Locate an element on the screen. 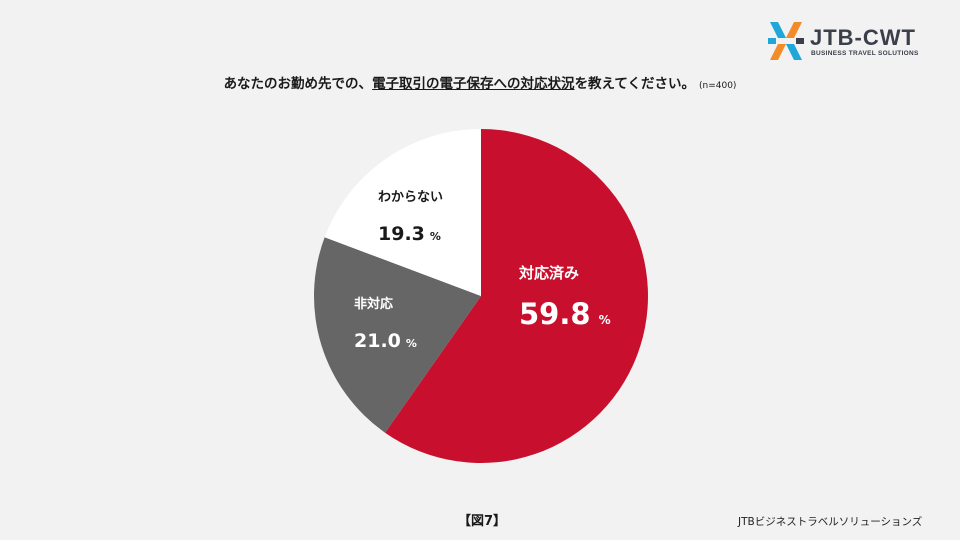  percent-sign-2: % is located at coordinates (435, 236).